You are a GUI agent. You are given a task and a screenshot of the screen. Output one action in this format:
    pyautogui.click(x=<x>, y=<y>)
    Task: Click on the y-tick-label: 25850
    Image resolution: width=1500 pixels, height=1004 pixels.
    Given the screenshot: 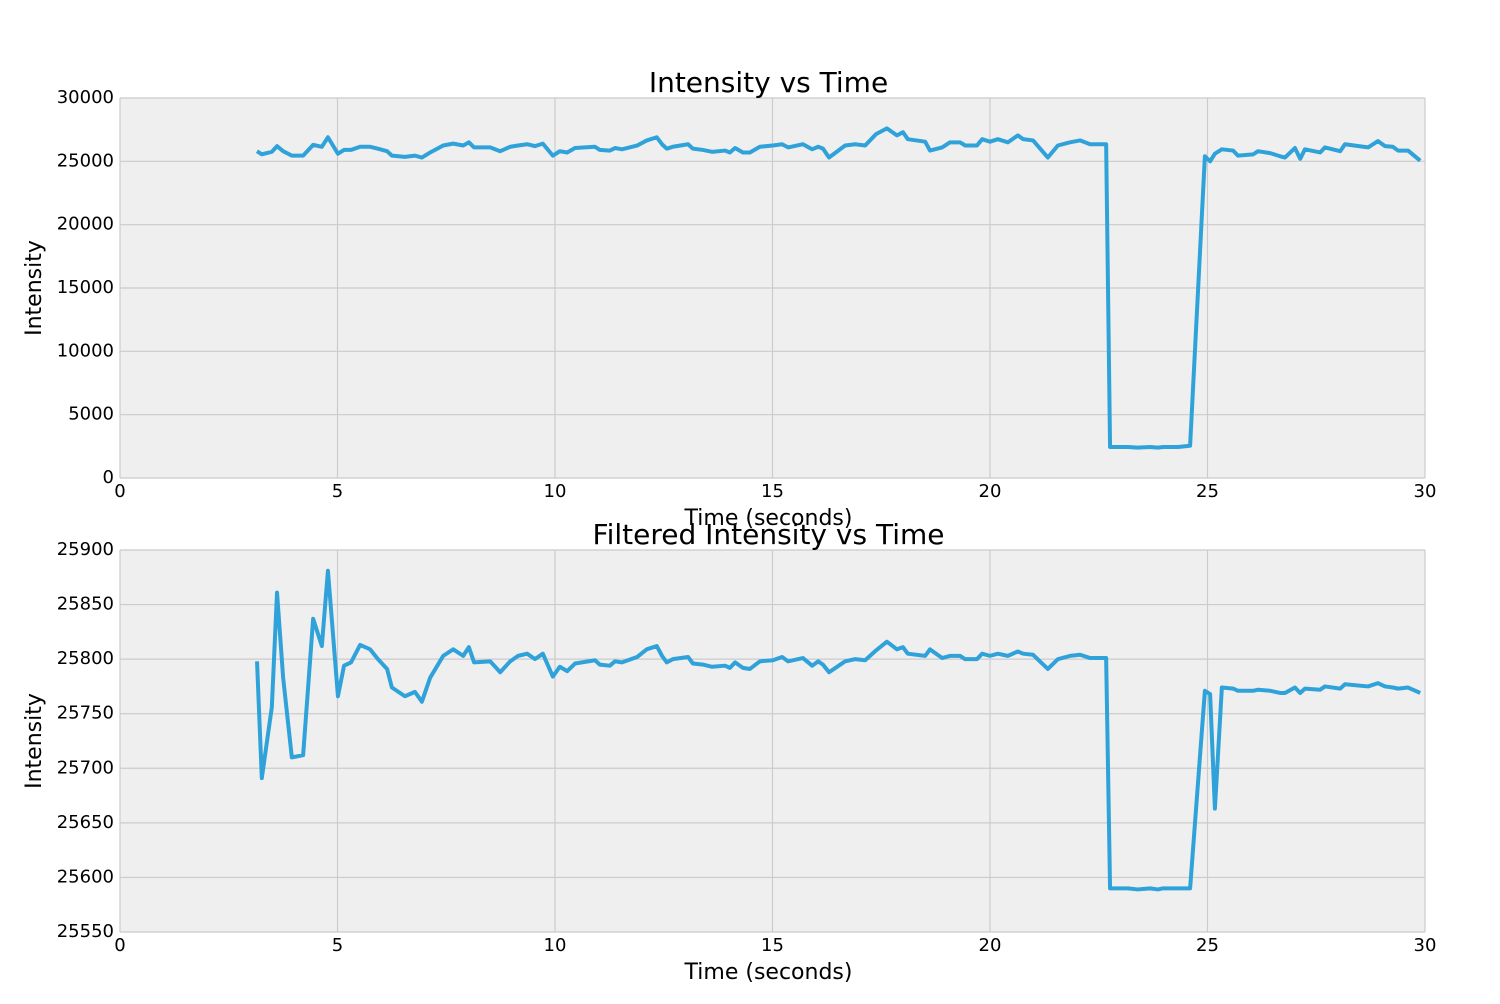 What is the action you would take?
    pyautogui.click(x=85, y=604)
    